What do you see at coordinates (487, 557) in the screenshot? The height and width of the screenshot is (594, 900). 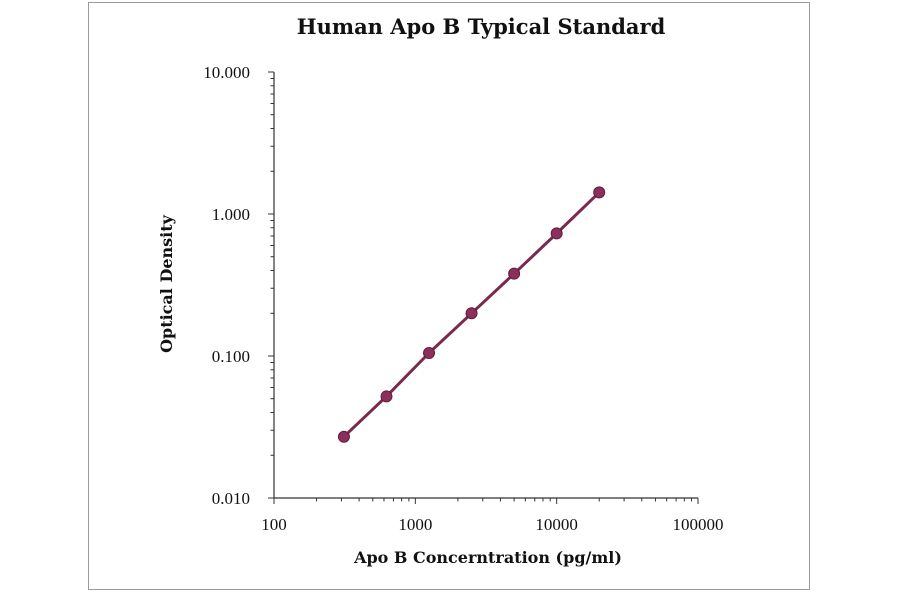 I see `x-axis-label: Apo B Concerntration (pg/ml)` at bounding box center [487, 557].